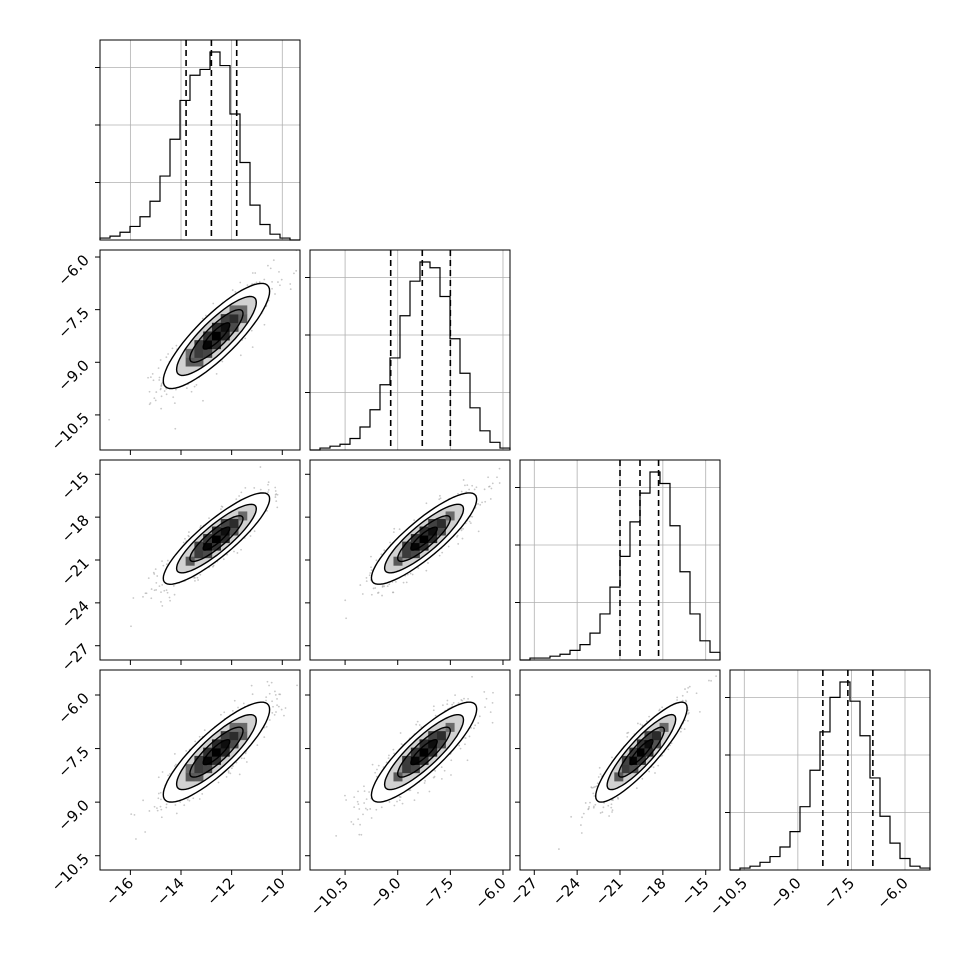 This screenshot has height=970, width=970. Describe the element at coordinates (73, 762) in the screenshot. I see `y-tick-label: −7.5` at that location.